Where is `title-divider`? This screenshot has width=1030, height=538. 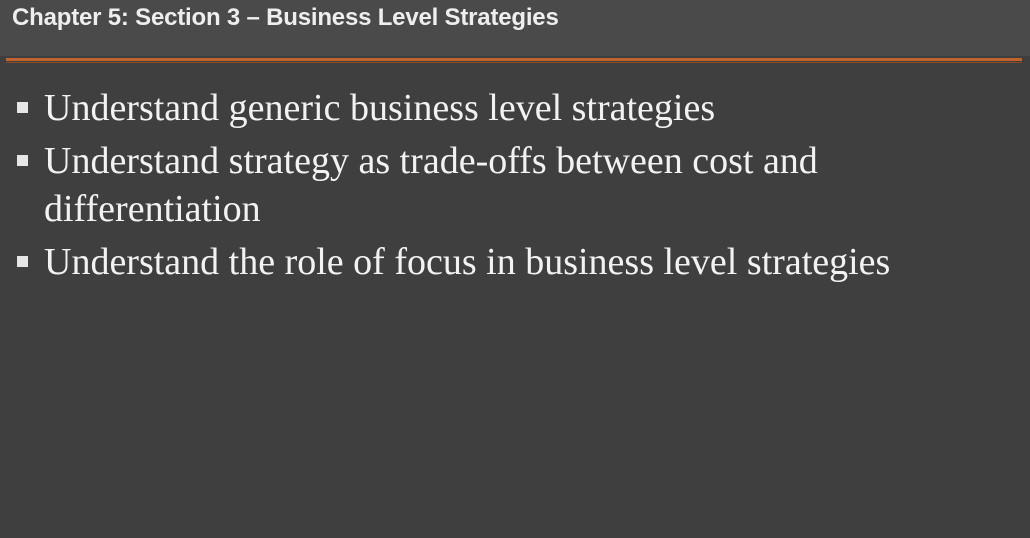 title-divider is located at coordinates (514, 59).